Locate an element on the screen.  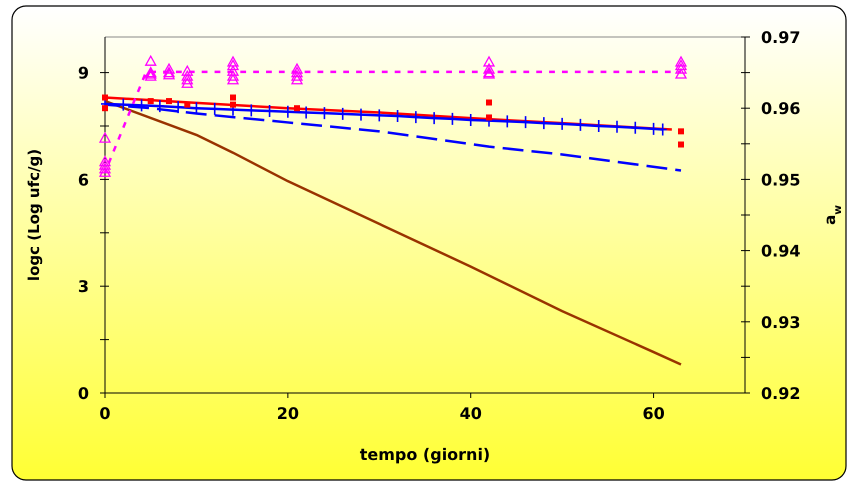
y2-tick-label: 0.94 is located at coordinates (780, 251).